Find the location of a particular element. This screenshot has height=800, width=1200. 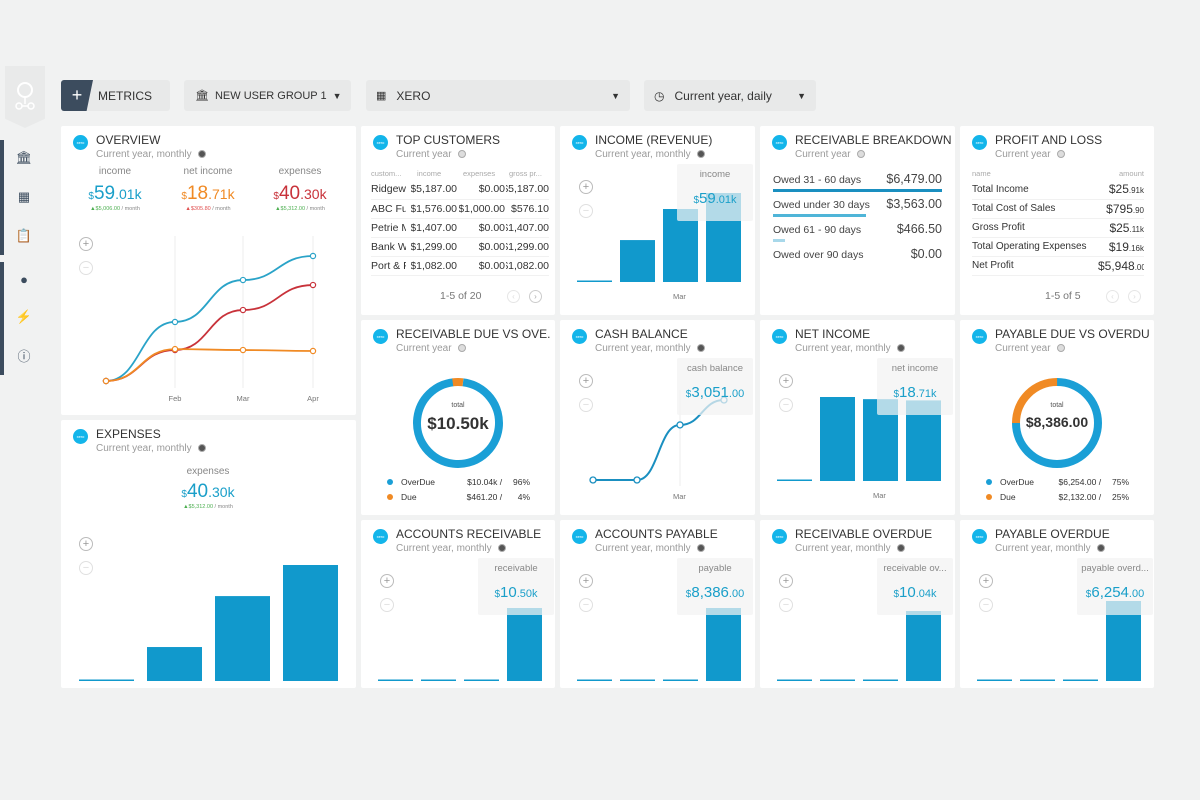

app-logo is located at coordinates (25, 97).